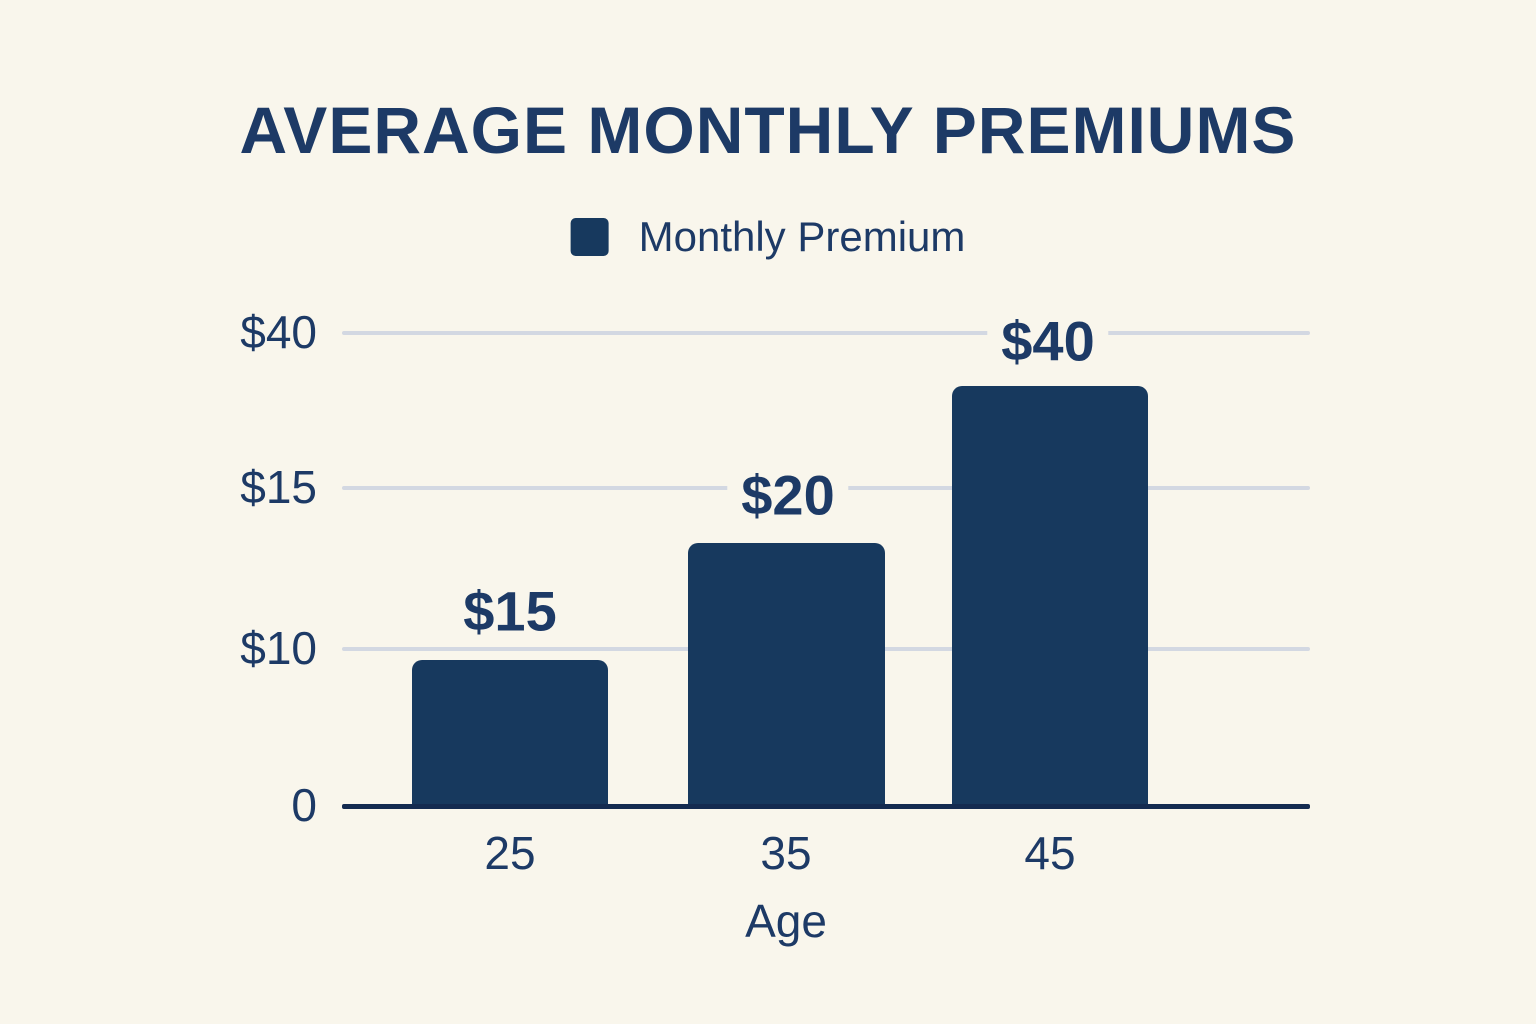  Describe the element at coordinates (278, 332) in the screenshot. I see `y-tick-label-40: $40` at that location.